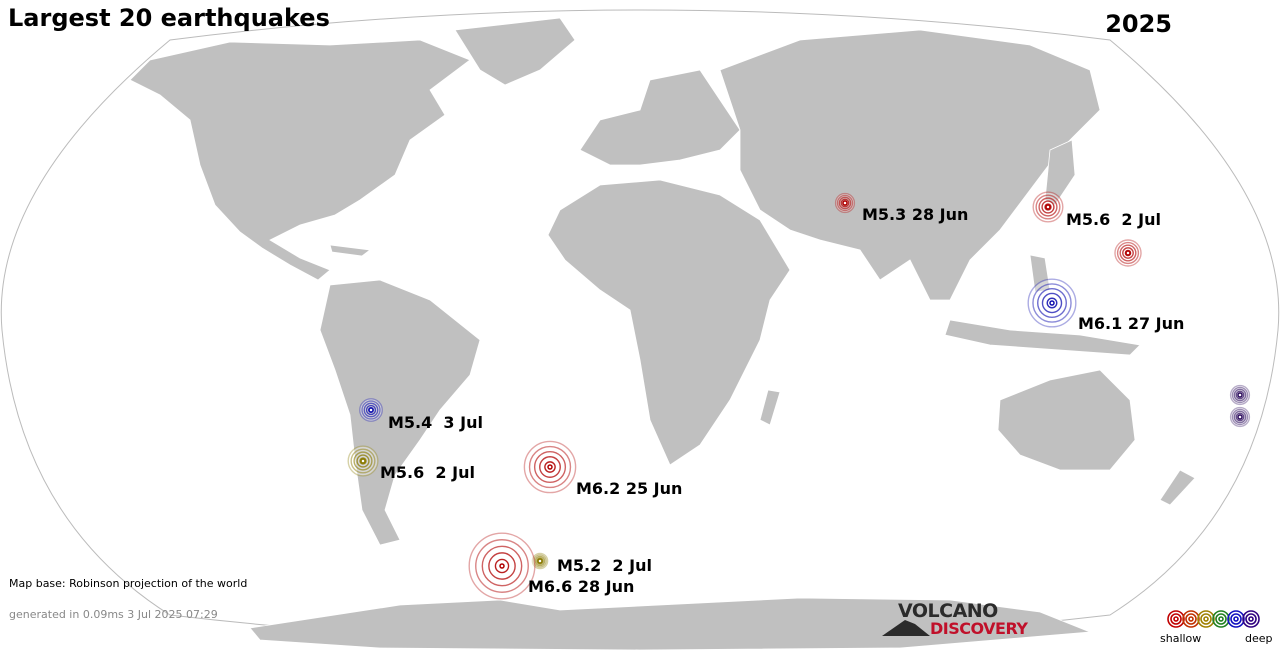 This screenshot has width=1280, height=650. What do you see at coordinates (670, 623) in the screenshot?
I see `land-antarctica` at bounding box center [670, 623].